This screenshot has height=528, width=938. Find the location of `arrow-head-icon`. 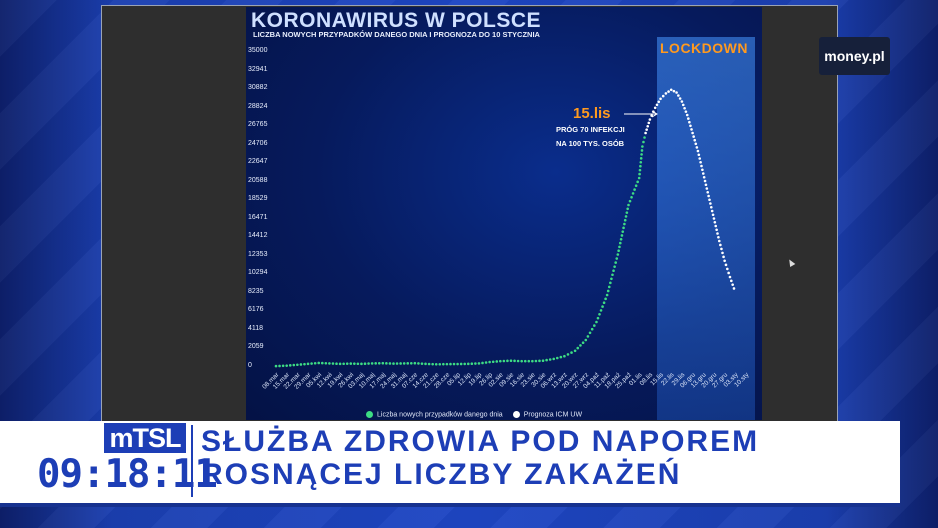

arrow-head-icon is located at coordinates (654, 114).